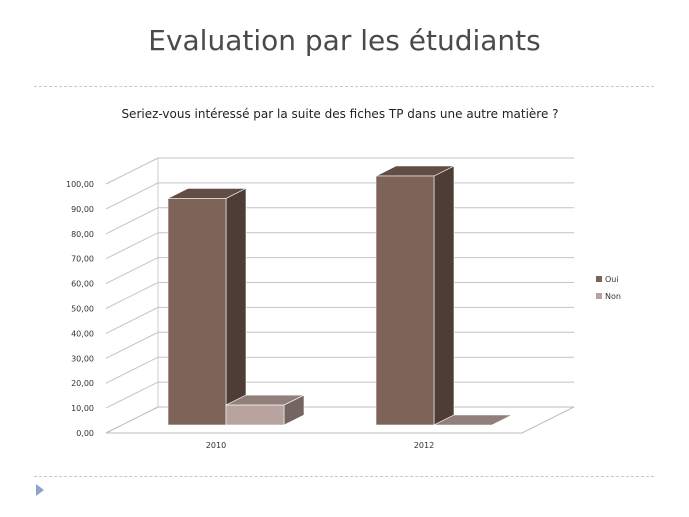 The image size is (689, 517). I want to click on y-tick-label: 0,00, so click(85, 433).